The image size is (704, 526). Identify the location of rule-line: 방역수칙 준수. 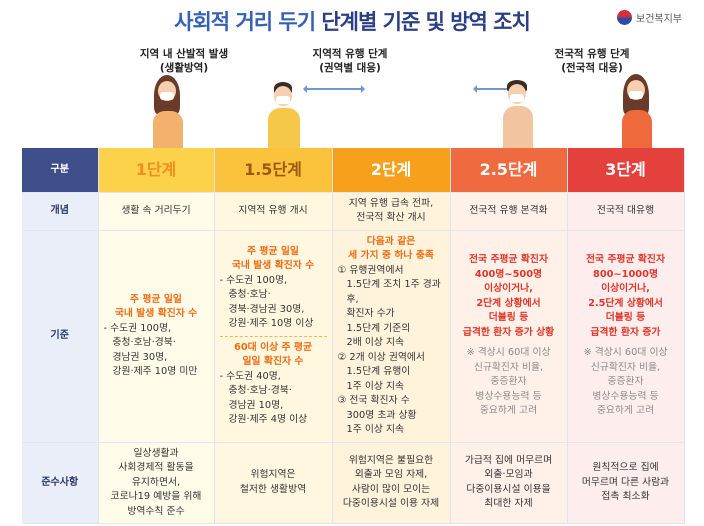
(156, 511).